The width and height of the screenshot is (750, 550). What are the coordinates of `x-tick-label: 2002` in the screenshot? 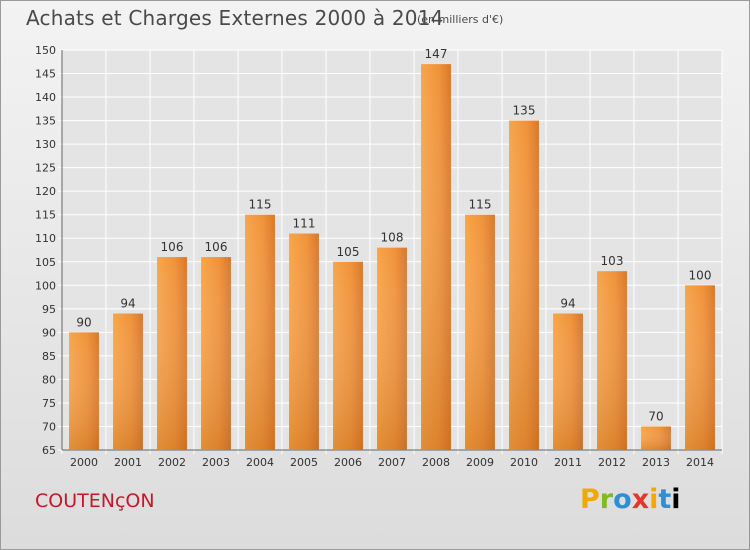 It's located at (172, 462).